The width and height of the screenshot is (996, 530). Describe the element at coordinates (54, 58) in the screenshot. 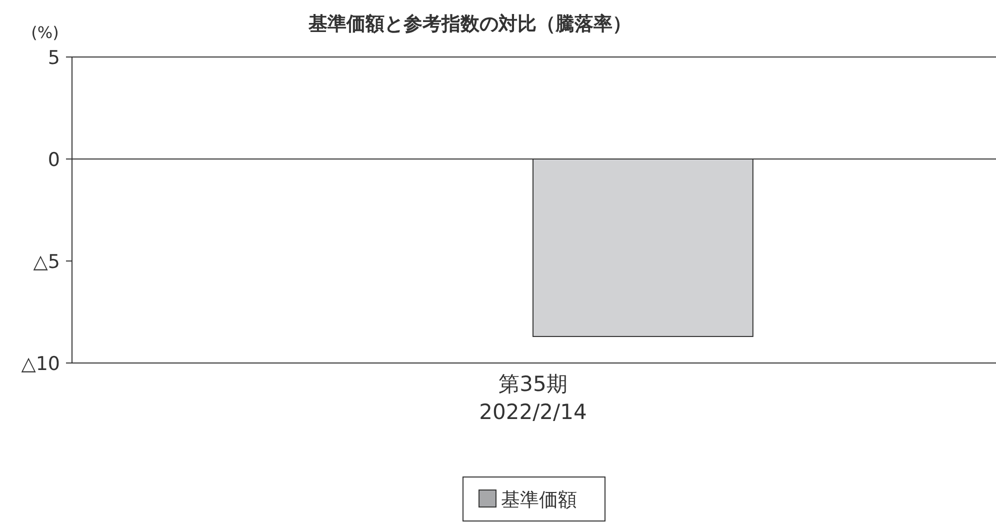

I see `y-tick-label: 5` at that location.